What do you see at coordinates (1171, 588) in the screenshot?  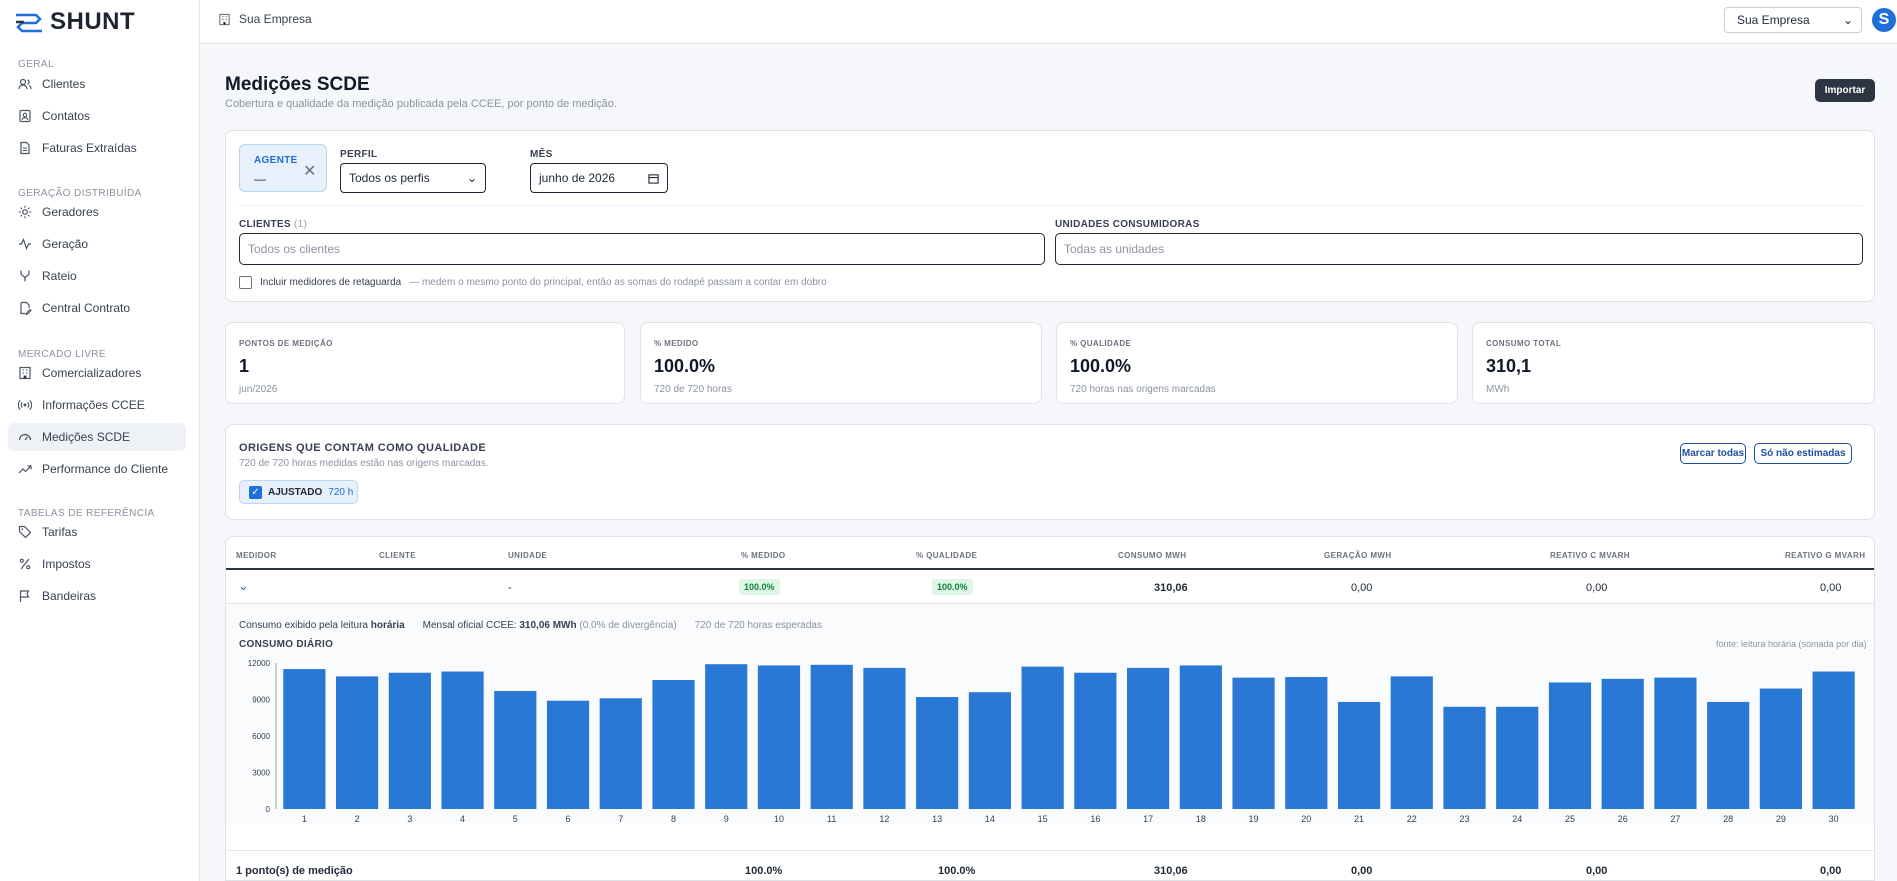 I see `row-consumo: 310,06` at bounding box center [1171, 588].